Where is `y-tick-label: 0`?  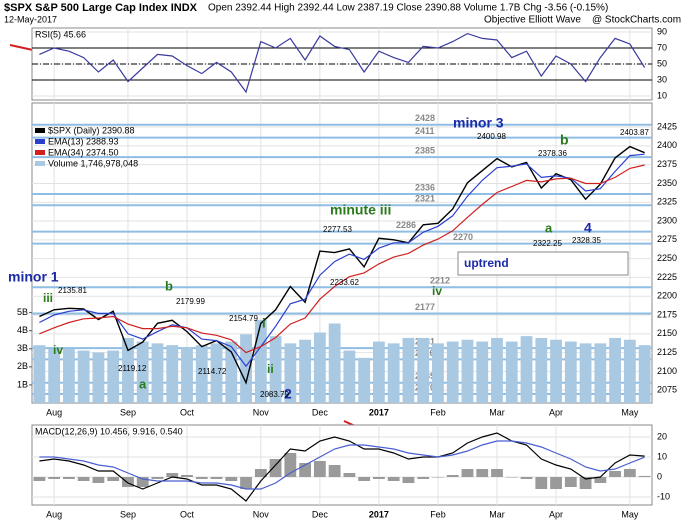 y-tick-label: 0 is located at coordinates (659, 476).